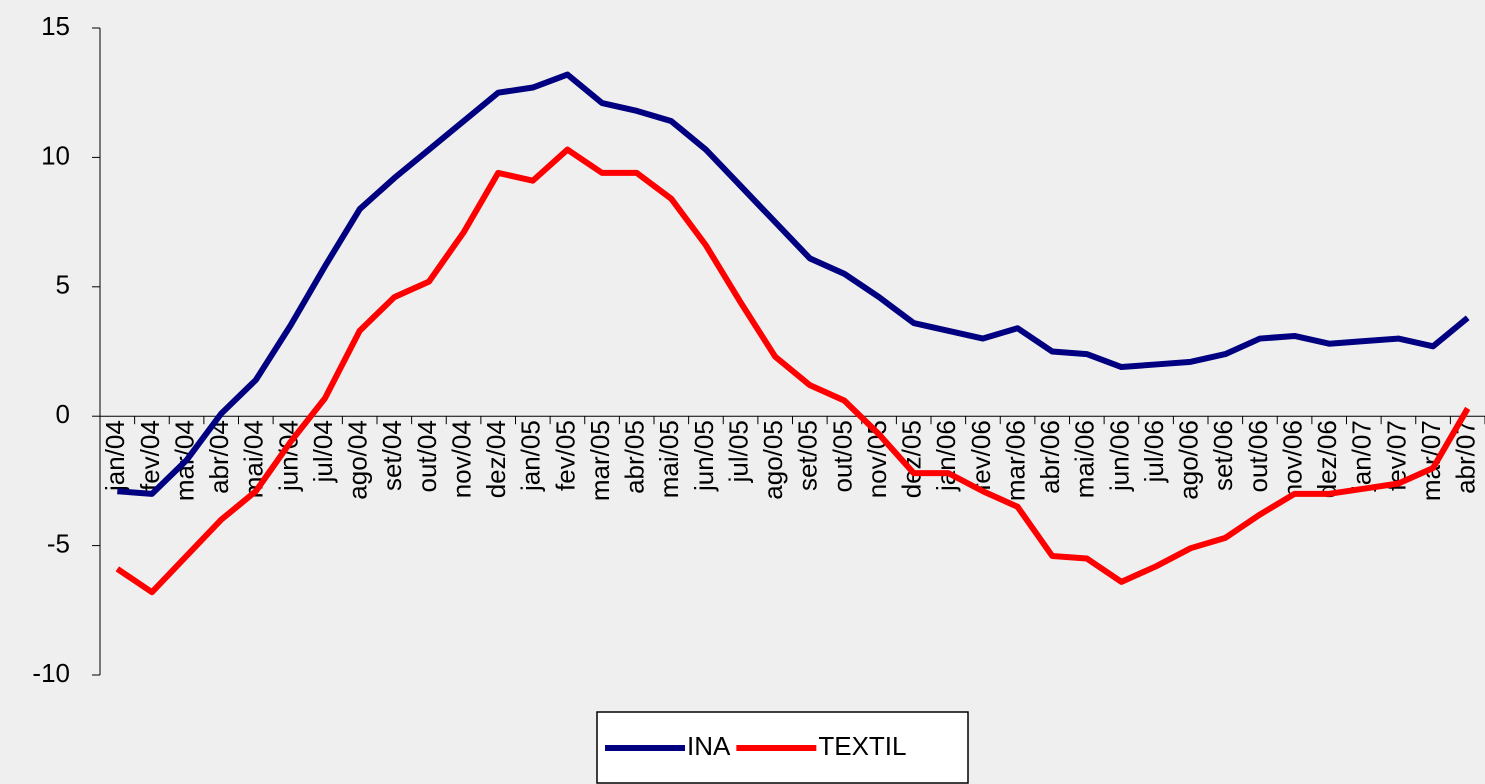 The height and width of the screenshot is (784, 1485). What do you see at coordinates (1362, 456) in the screenshot?
I see `x-tick-label: jan/07` at bounding box center [1362, 456].